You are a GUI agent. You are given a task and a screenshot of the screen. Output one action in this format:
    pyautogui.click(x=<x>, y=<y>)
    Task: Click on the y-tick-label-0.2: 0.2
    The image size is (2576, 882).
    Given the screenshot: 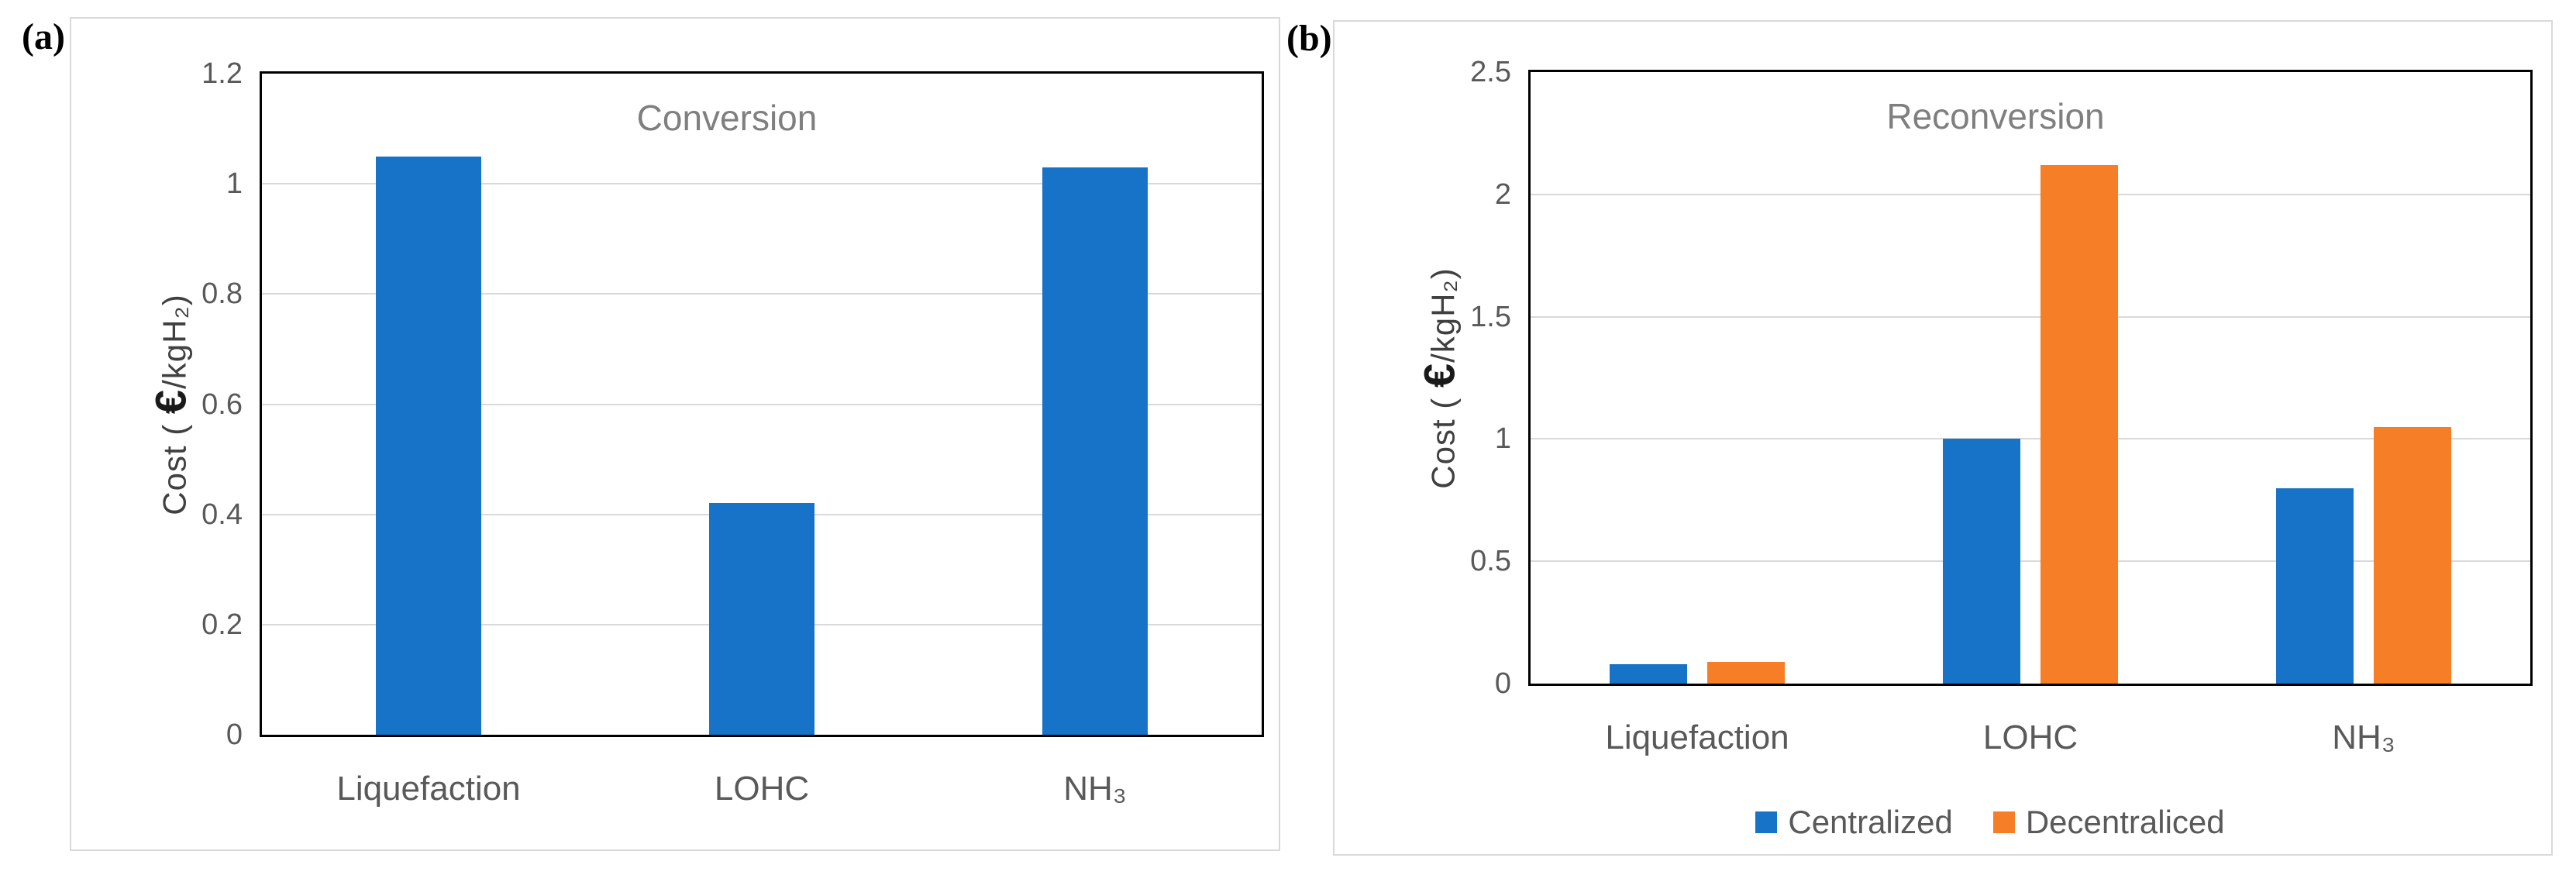 What is the action you would take?
    pyautogui.click(x=222, y=624)
    